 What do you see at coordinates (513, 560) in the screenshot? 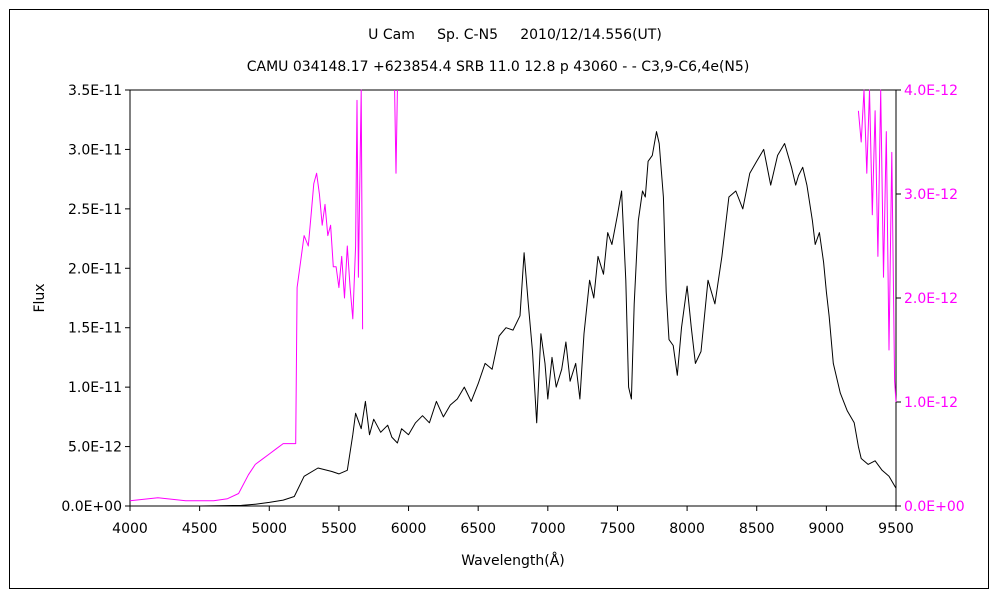
I see `x-axis-label: Wavelength(Å)` at bounding box center [513, 560].